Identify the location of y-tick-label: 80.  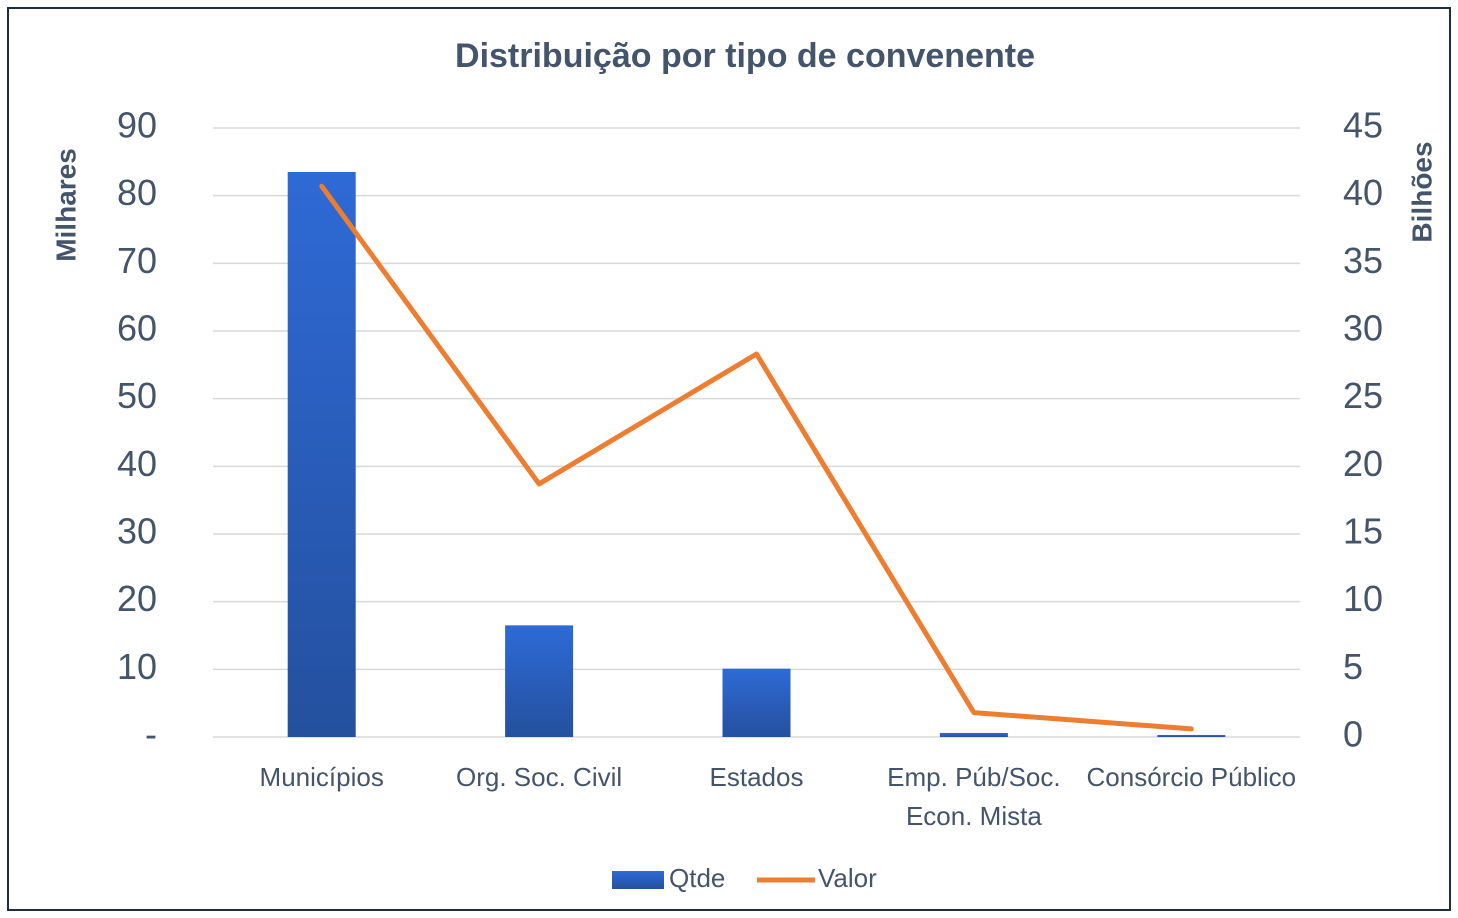
(137, 192).